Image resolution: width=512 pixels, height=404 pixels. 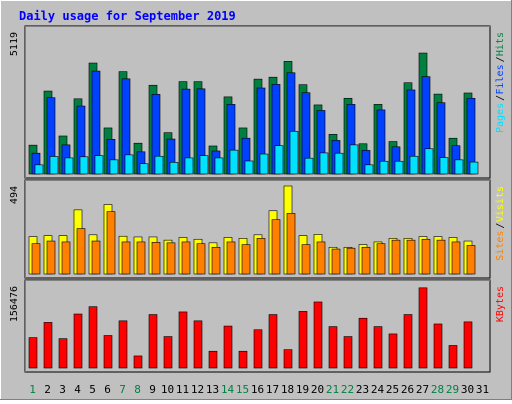 What do you see at coordinates (122, 389) in the screenshot?
I see `day-label-7: 7` at bounding box center [122, 389].